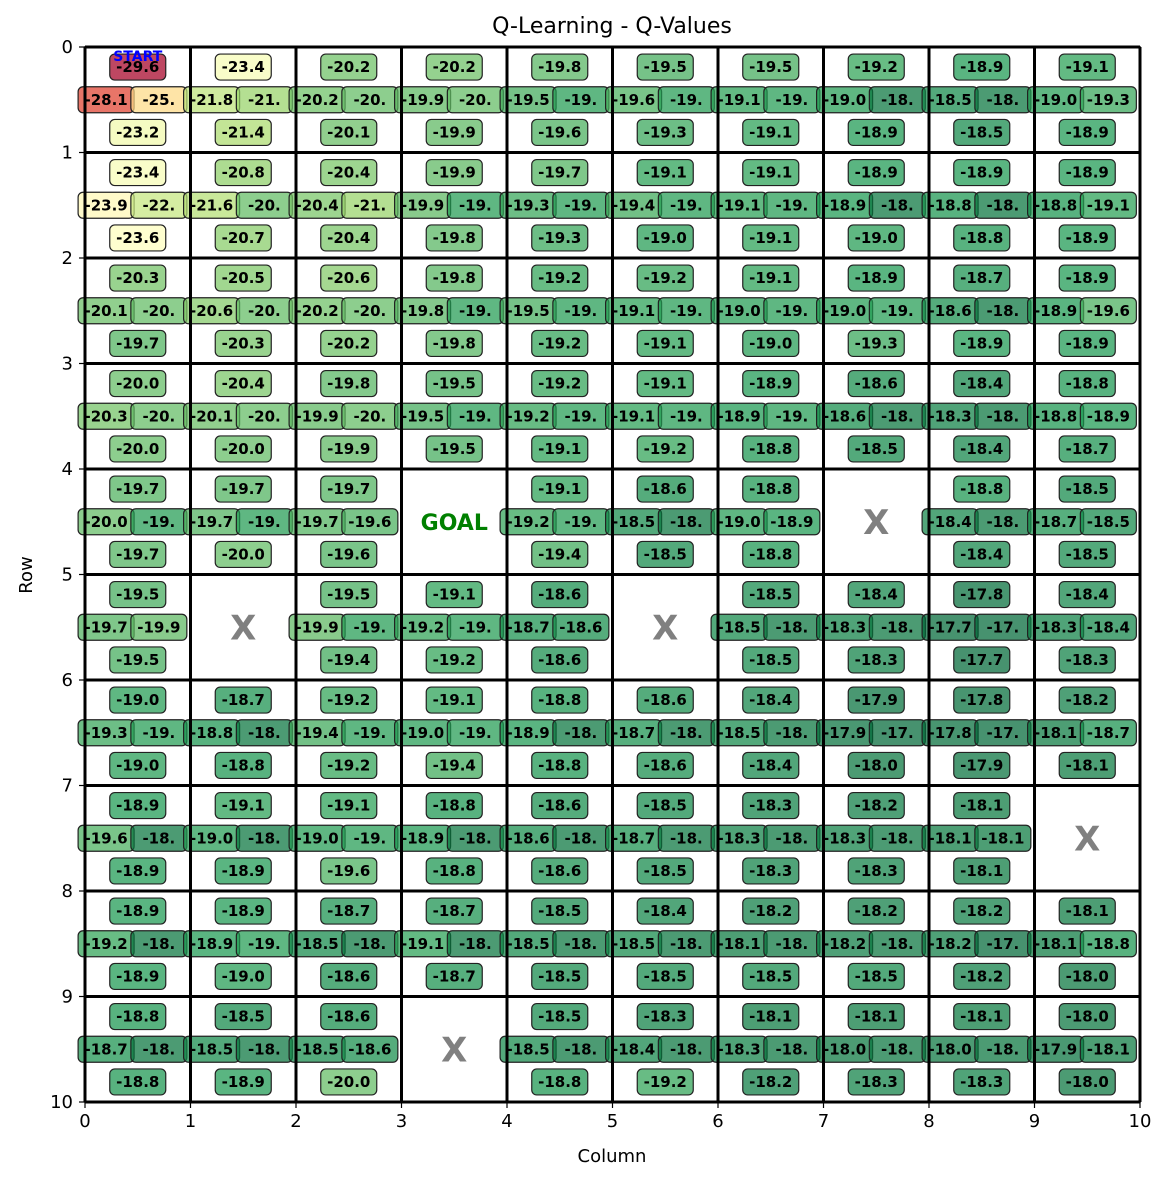 This screenshot has height=1181, width=1169. I want to click on q-value-label: -18.3, so click(738, 1049).